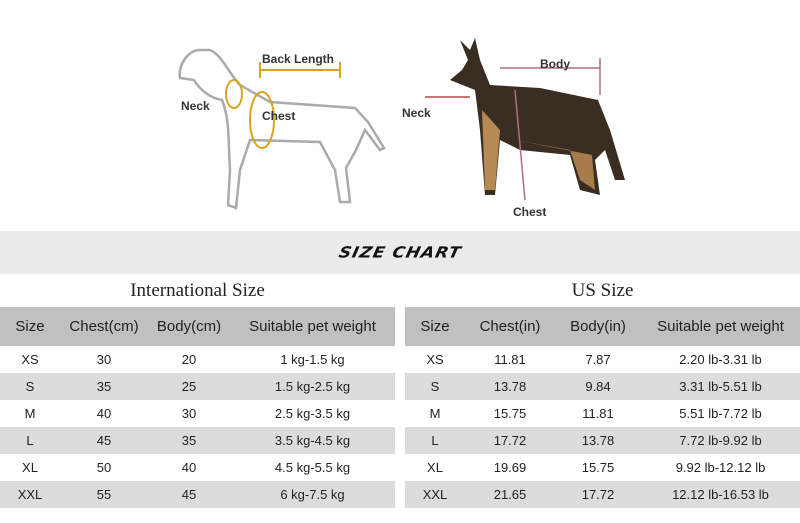 The image size is (800, 523). I want to click on chest-label-right: Chest, so click(530, 212).